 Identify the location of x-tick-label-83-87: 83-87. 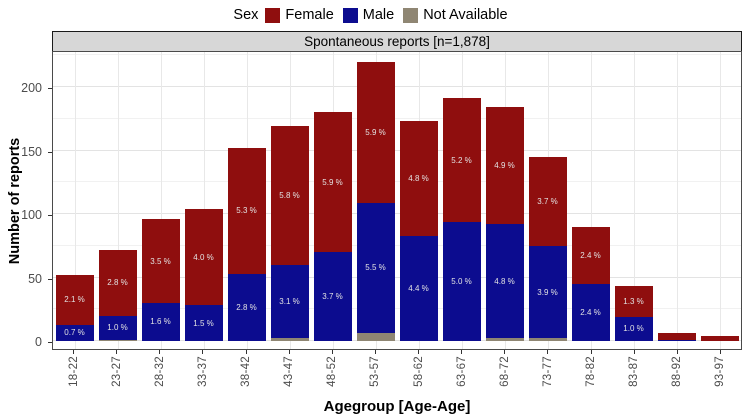
(634, 371).